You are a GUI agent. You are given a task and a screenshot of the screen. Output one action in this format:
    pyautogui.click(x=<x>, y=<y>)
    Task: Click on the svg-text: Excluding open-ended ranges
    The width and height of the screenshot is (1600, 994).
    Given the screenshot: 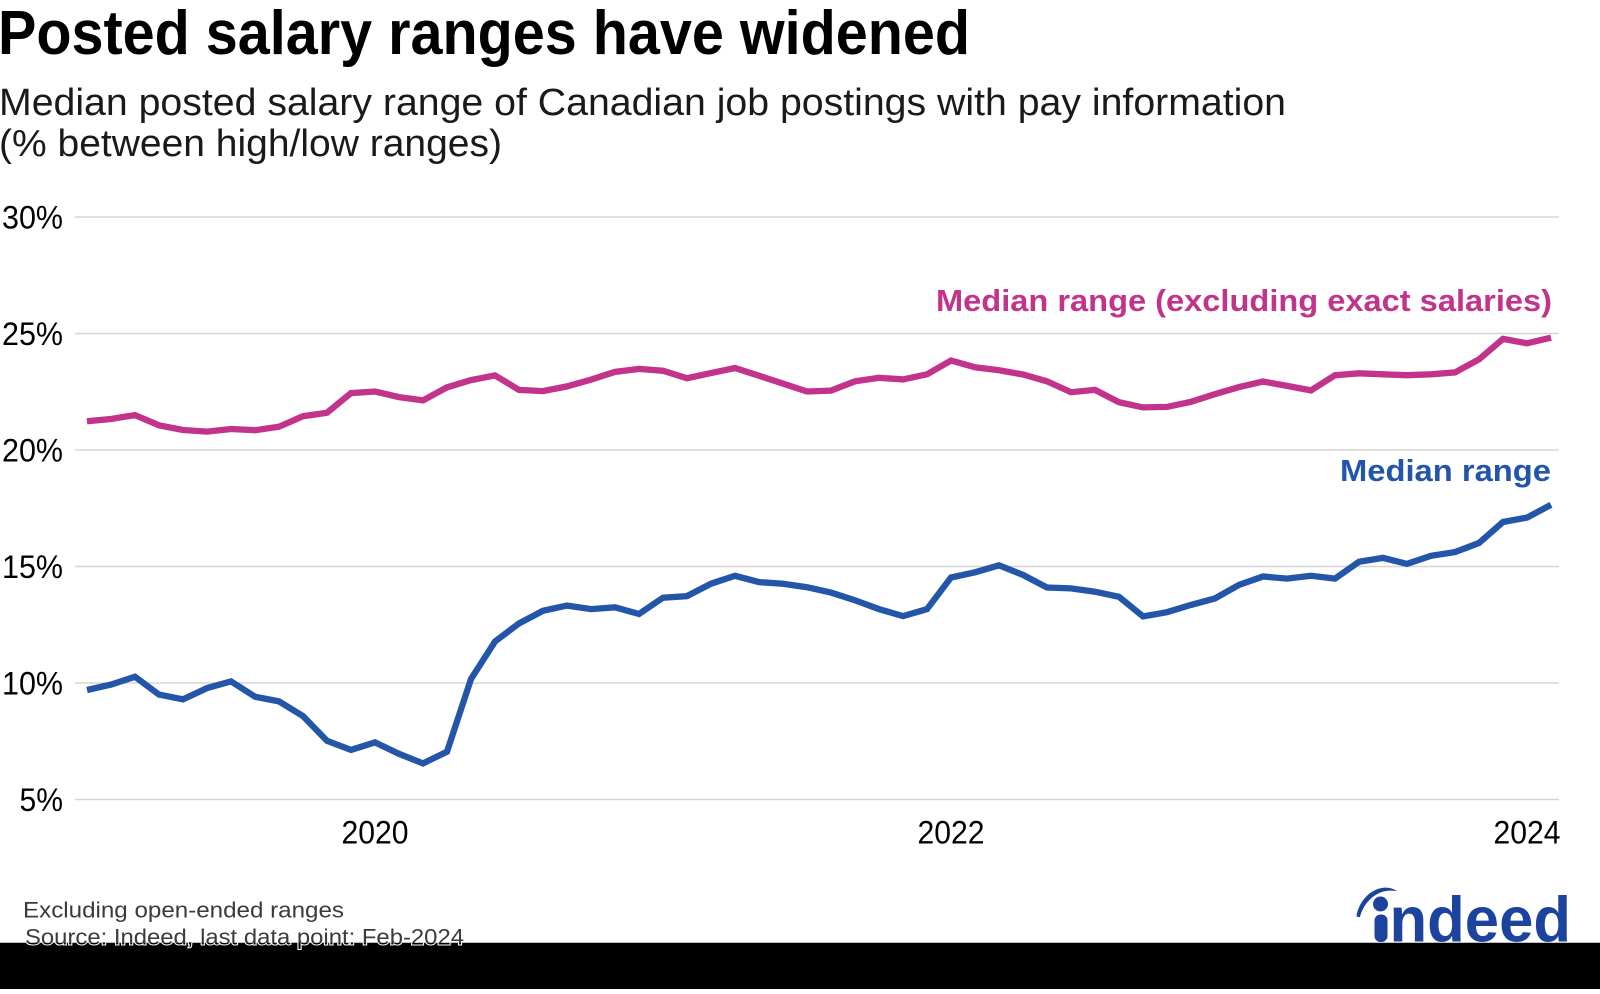 What is the action you would take?
    pyautogui.click(x=183, y=910)
    